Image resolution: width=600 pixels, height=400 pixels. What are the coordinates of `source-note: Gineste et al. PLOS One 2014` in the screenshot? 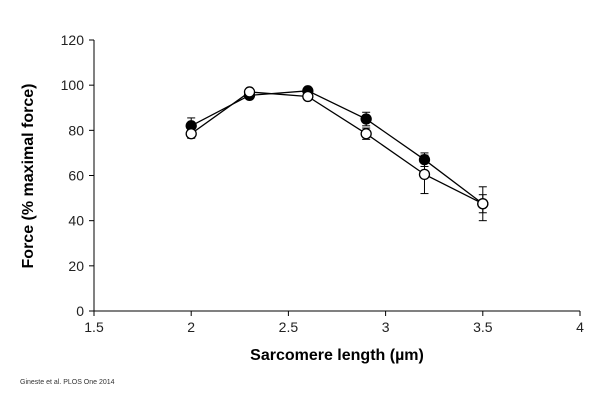 It's located at (67, 382).